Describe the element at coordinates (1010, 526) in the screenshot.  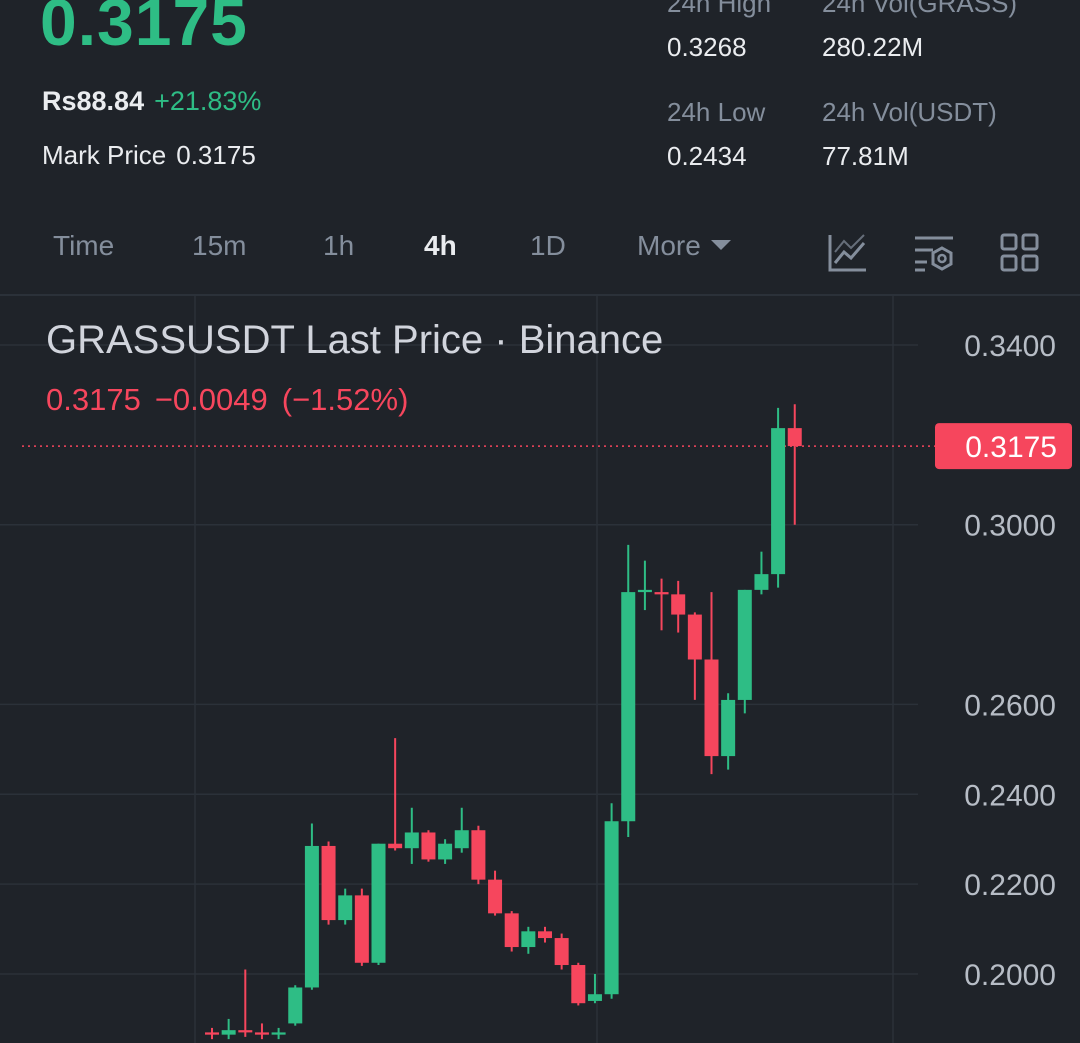
I see `y-axis-label: 0.3000` at that location.